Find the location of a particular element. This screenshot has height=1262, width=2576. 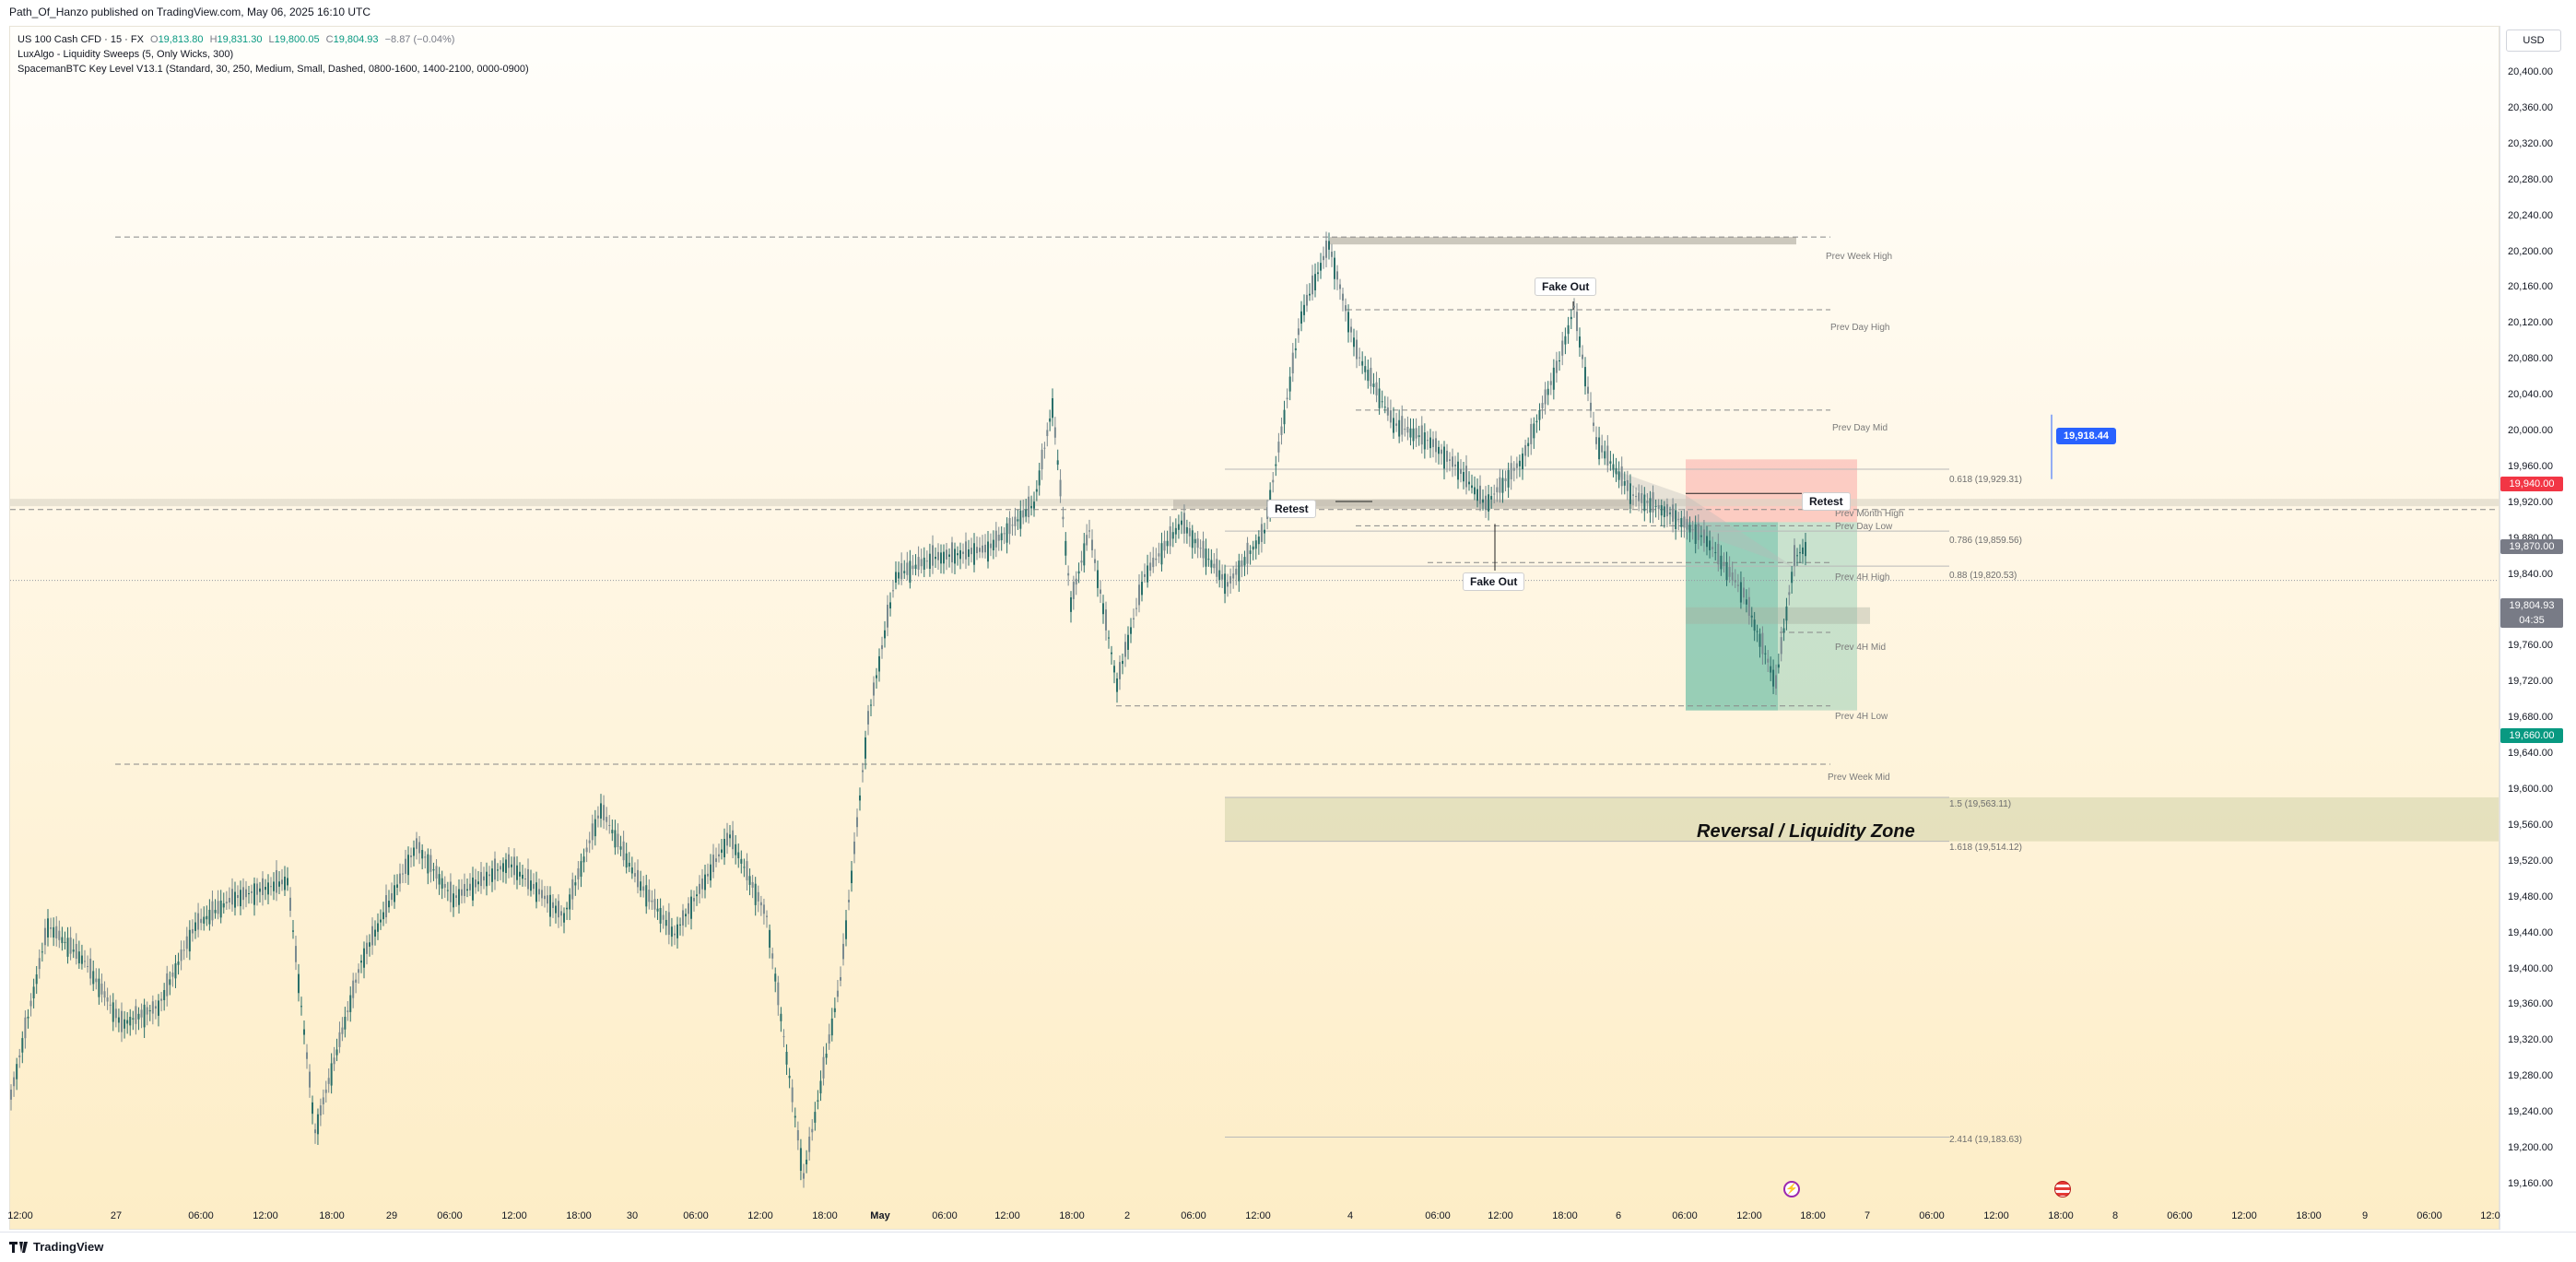

price-tick: 20,040.00 is located at coordinates (2530, 395).